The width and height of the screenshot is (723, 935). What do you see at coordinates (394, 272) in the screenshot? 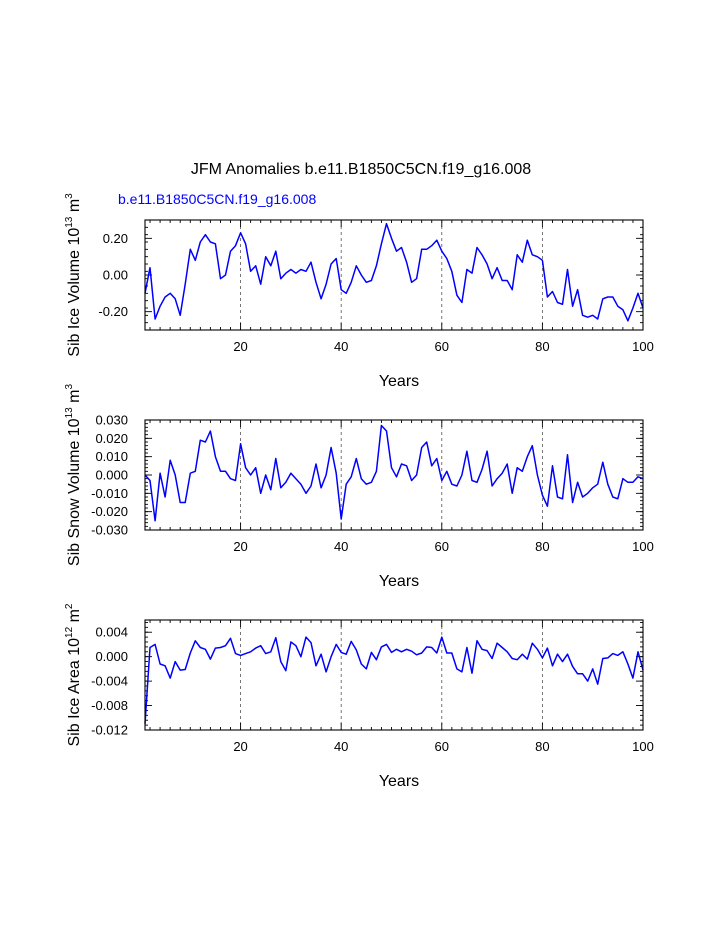
I see `series-line-ice-volume` at bounding box center [394, 272].